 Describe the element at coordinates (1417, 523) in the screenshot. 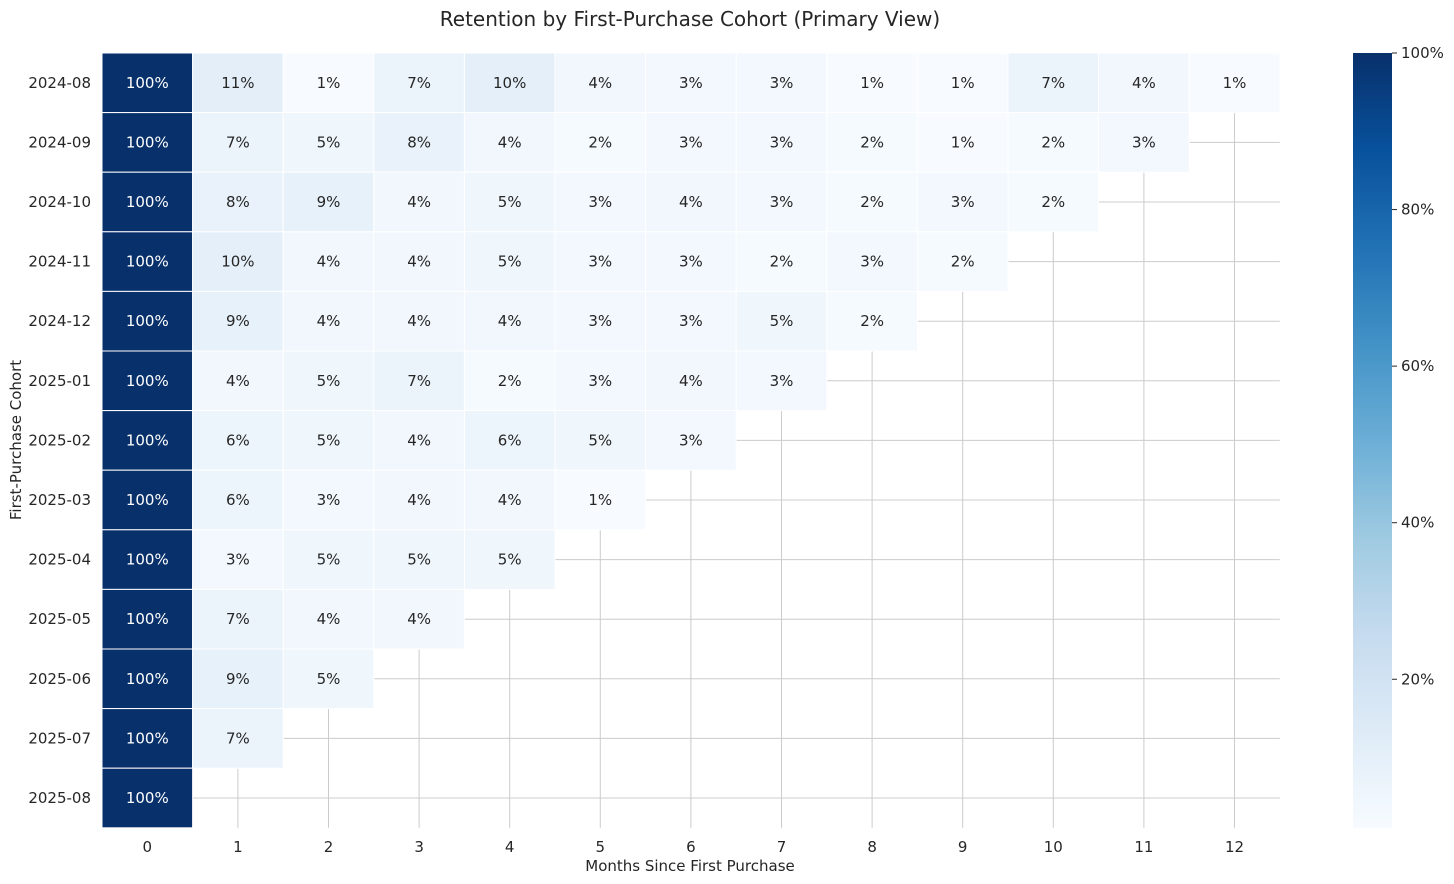

I see `colorbar-tick-label: 40%` at that location.